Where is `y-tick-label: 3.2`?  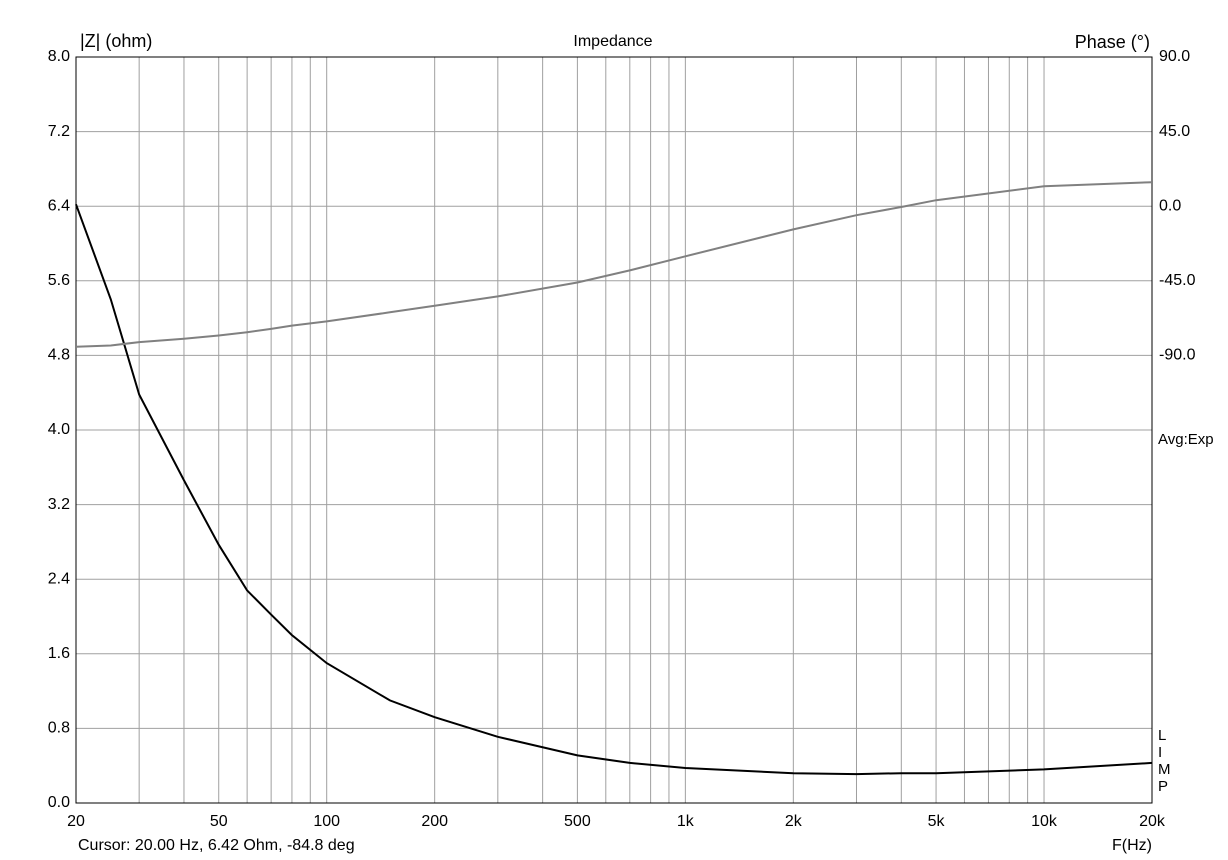
y-tick-label: 3.2 is located at coordinates (59, 504).